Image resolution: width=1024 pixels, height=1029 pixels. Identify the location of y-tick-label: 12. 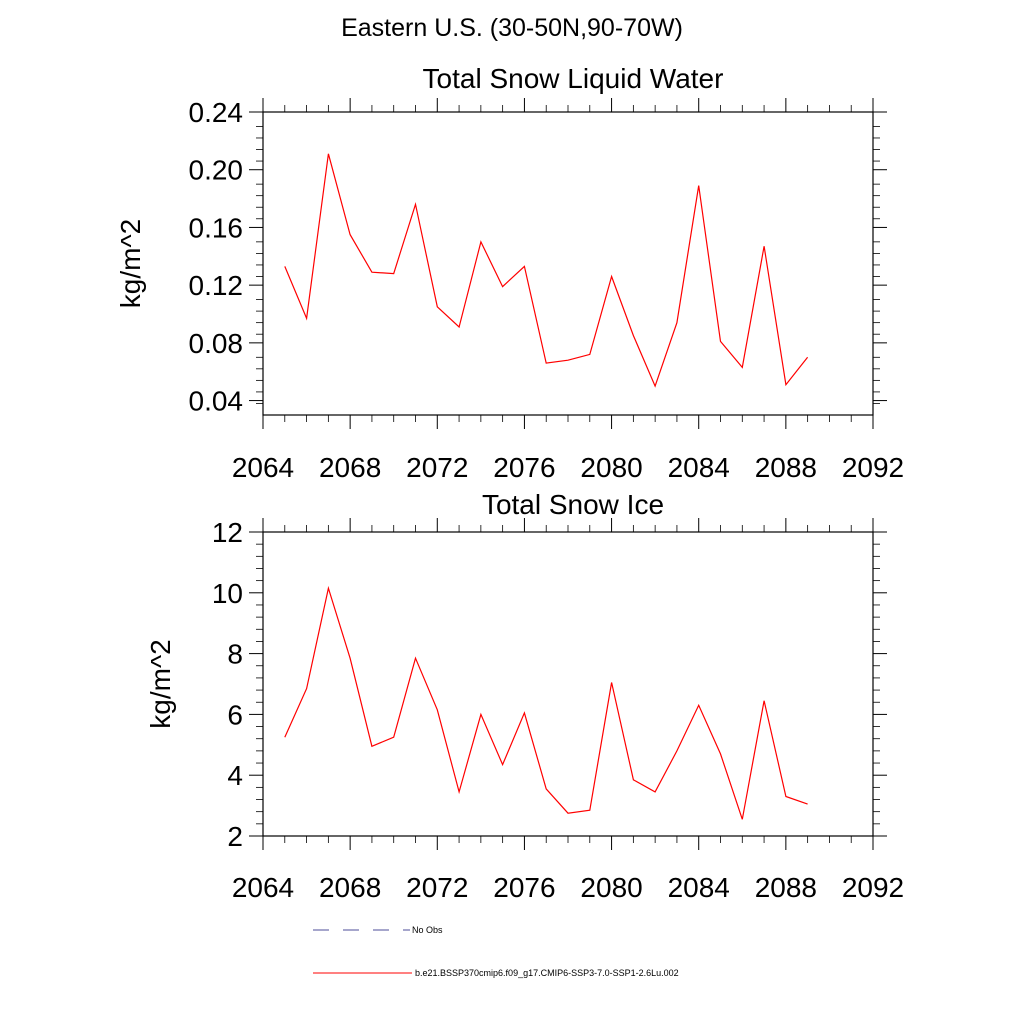
(227, 532).